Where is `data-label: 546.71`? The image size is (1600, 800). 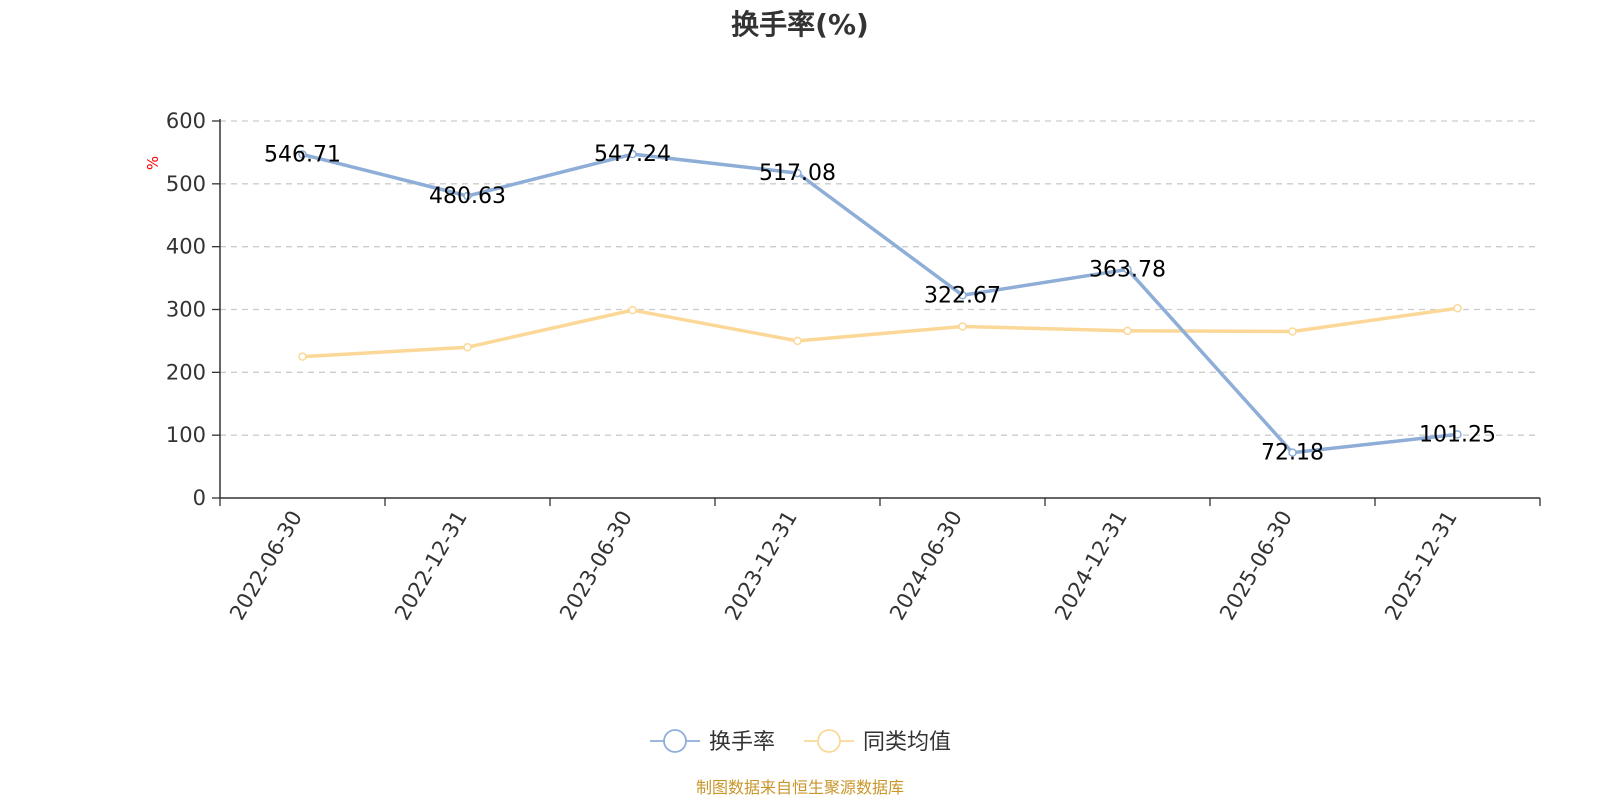
data-label: 546.71 is located at coordinates (302, 154).